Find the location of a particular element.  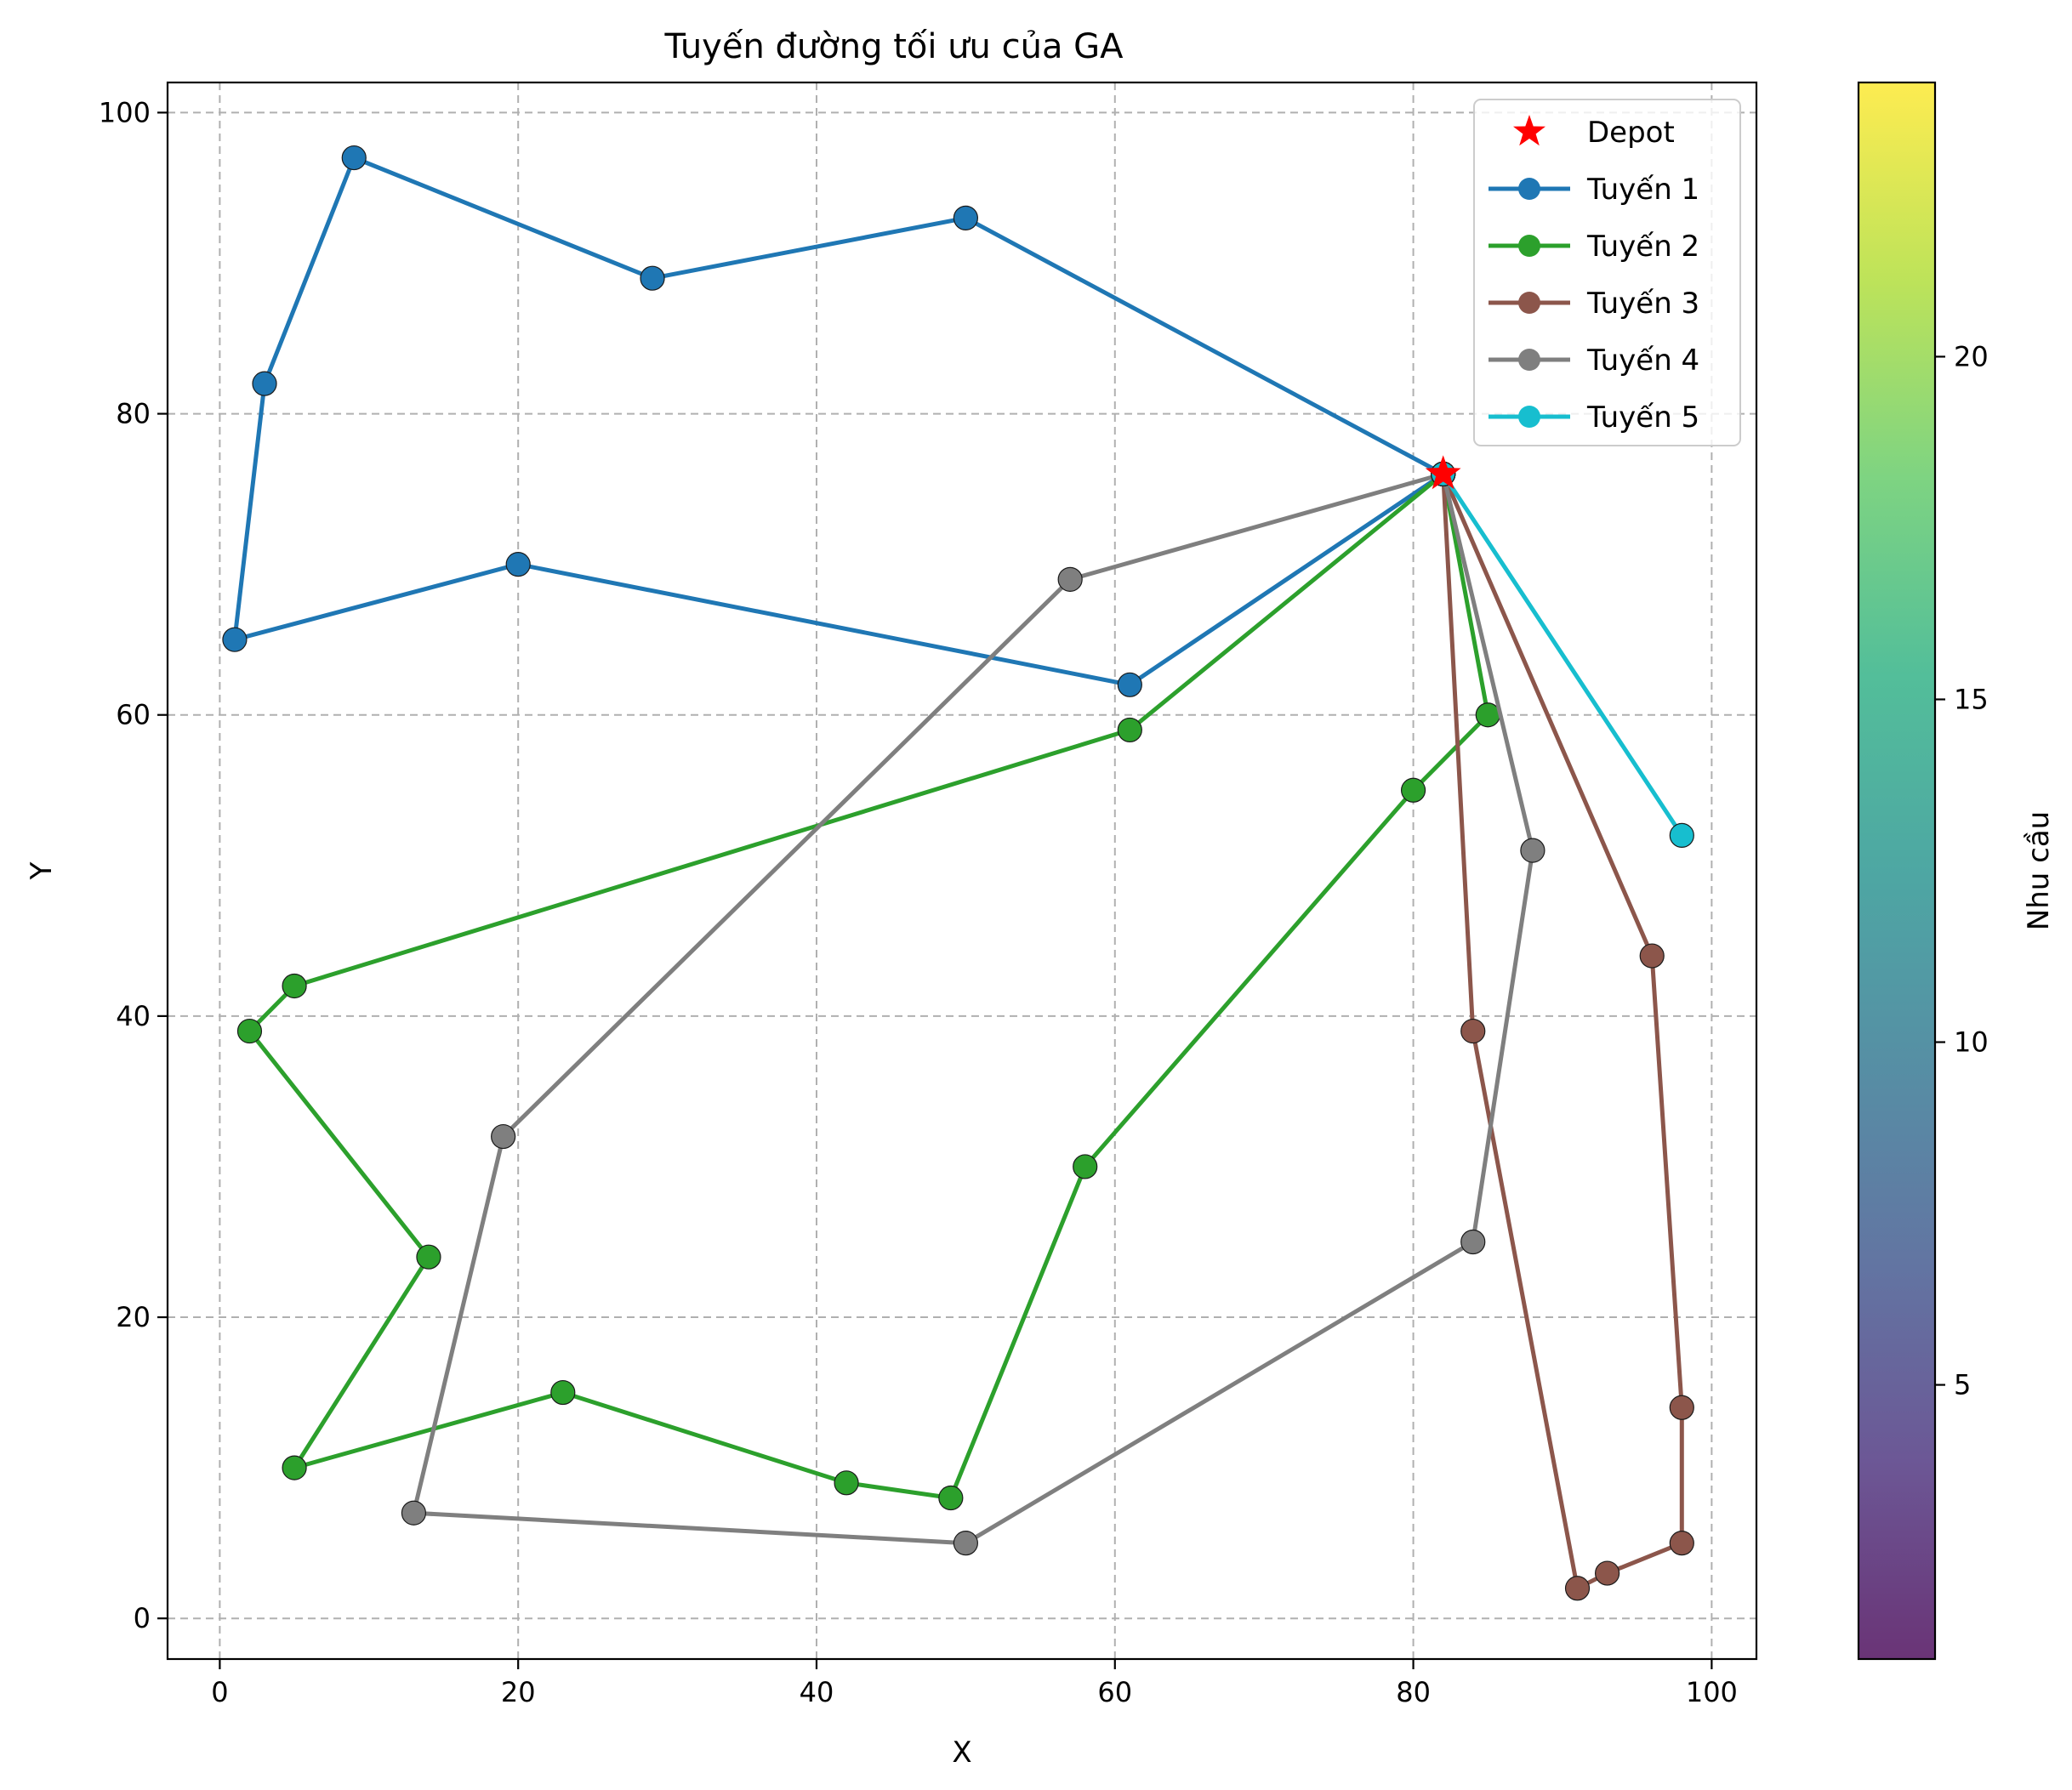

chart-title: Tuyến đường tối ưu của GA is located at coordinates (893, 46).